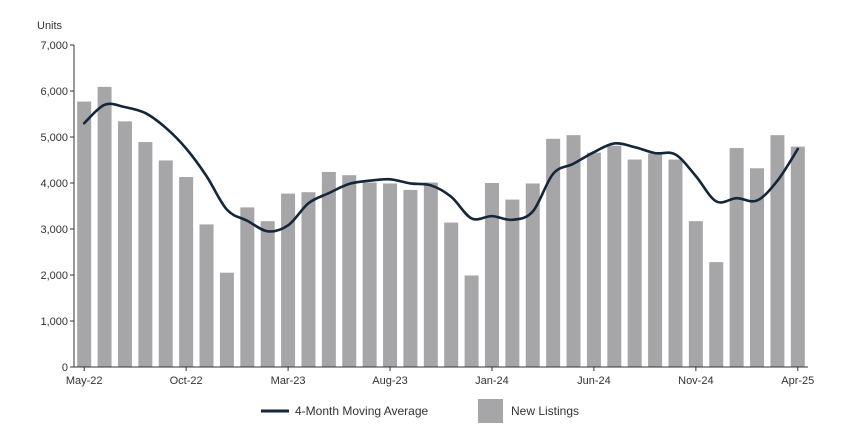  Describe the element at coordinates (54, 46) in the screenshot. I see `y-tick-label: 7,000` at that location.